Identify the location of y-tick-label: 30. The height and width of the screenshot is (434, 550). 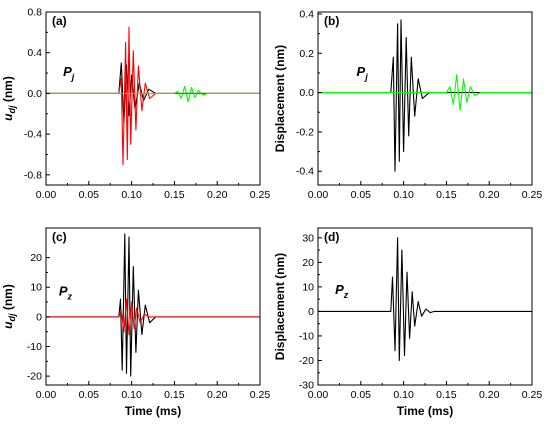
(308, 238).